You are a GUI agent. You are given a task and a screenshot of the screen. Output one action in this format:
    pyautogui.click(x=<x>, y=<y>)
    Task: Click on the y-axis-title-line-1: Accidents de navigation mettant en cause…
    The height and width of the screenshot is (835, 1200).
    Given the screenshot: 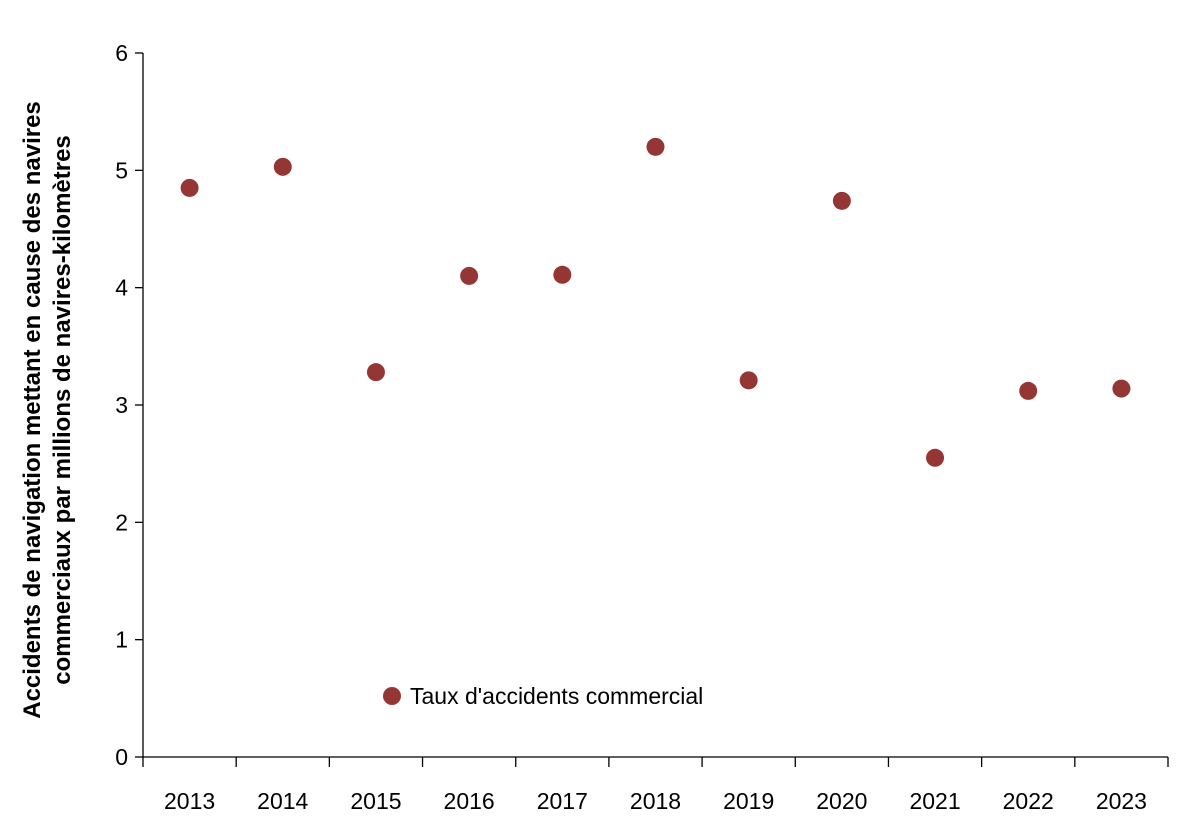 What is the action you would take?
    pyautogui.click(x=32, y=410)
    